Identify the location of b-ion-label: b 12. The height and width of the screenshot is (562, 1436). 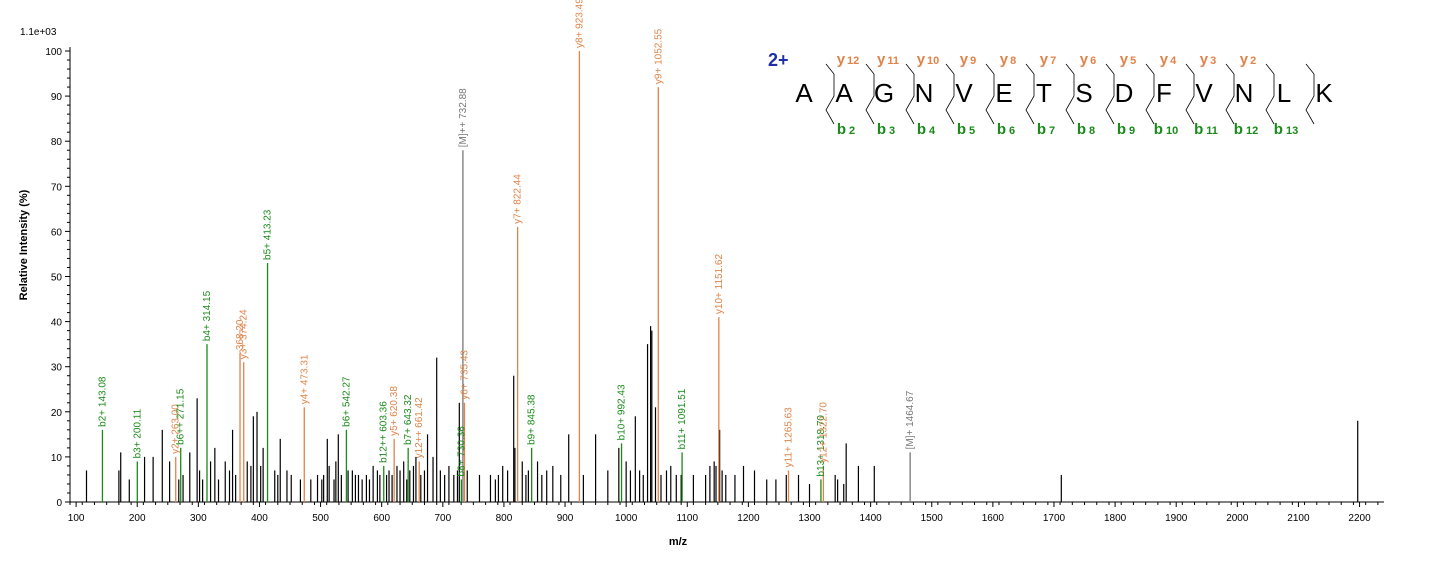
(1246, 129).